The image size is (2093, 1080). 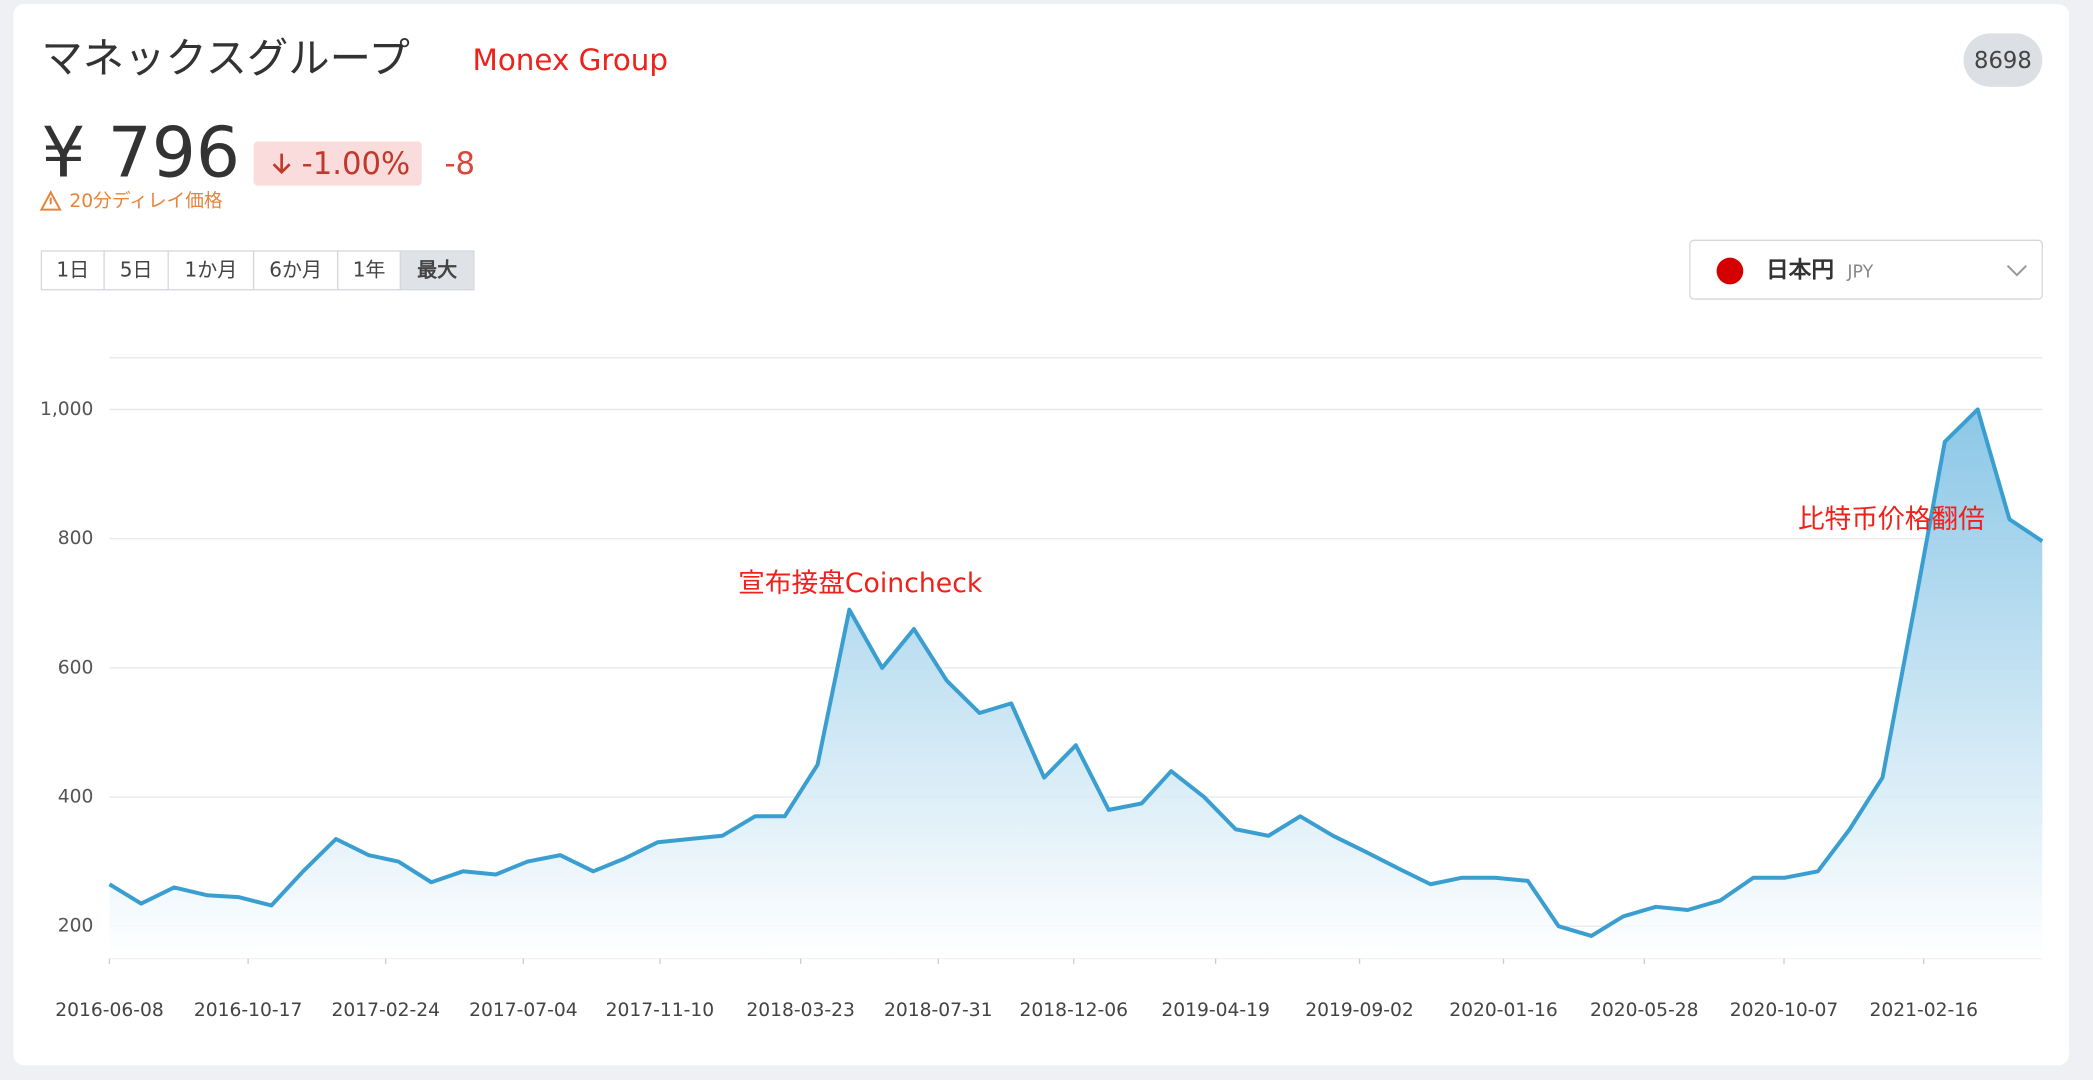 What do you see at coordinates (140, 154) in the screenshot?
I see `price: ¥ 796` at bounding box center [140, 154].